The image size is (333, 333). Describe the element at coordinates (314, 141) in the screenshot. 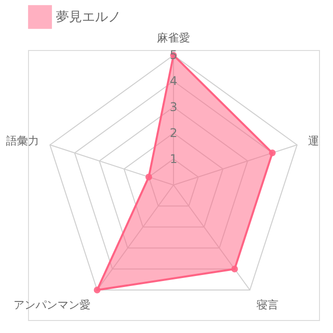

I see `spoke-label: 運` at that location.